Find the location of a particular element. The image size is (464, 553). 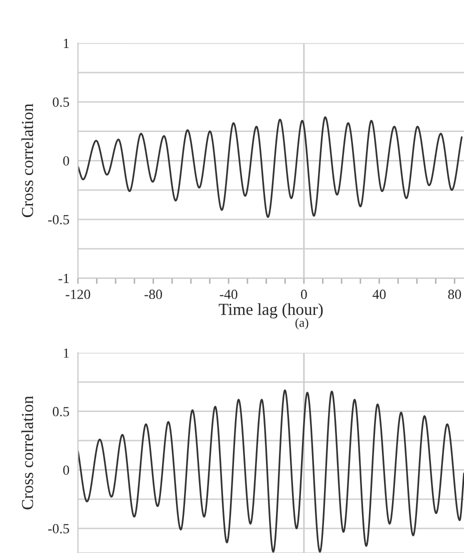

x-tick-label: -120 is located at coordinates (78, 295).